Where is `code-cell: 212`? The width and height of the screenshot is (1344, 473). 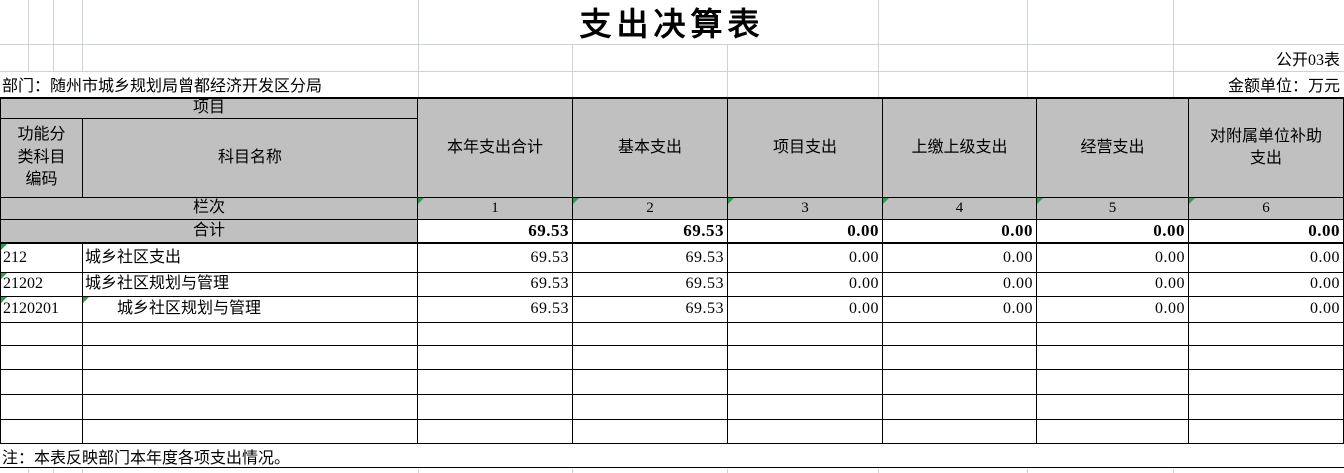 code-cell: 212 is located at coordinates (42, 258).